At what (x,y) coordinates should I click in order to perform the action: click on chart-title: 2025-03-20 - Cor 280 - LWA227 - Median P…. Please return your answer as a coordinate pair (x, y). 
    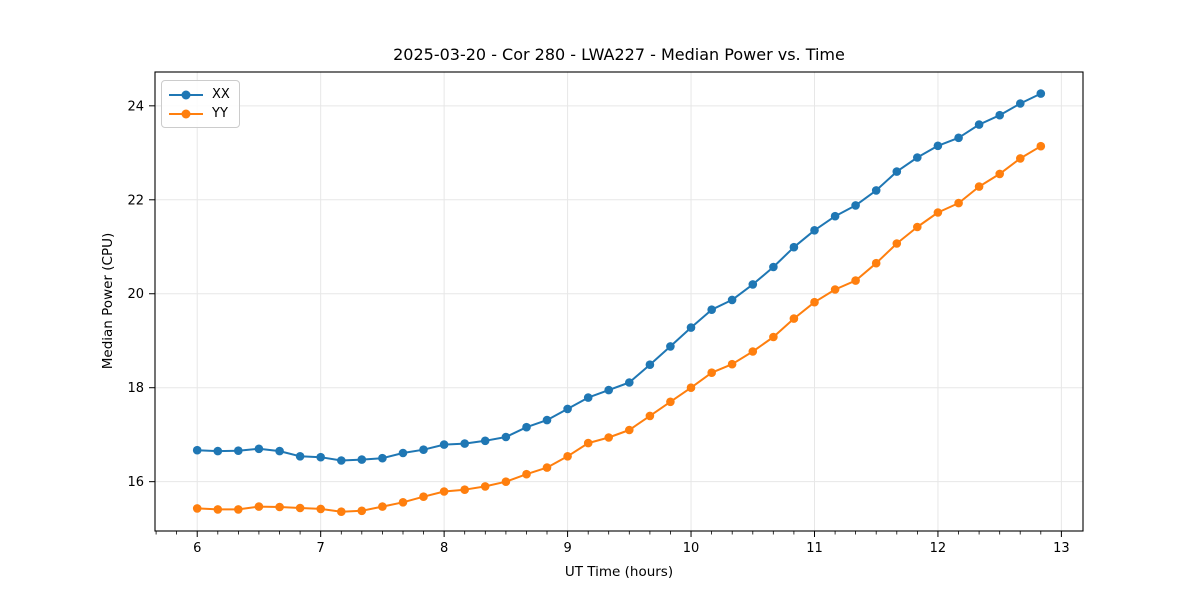
    Looking at the image, I should click on (619, 54).